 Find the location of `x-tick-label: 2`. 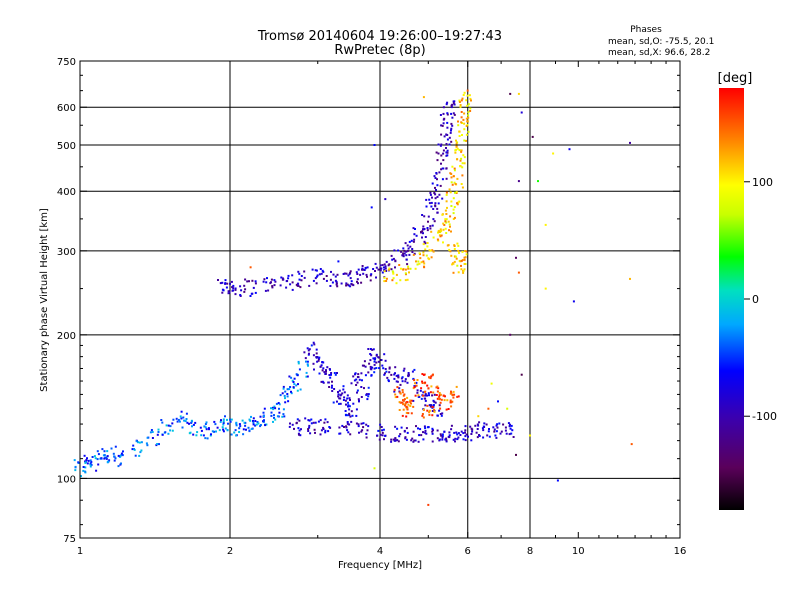

x-tick-label: 2 is located at coordinates (230, 551).